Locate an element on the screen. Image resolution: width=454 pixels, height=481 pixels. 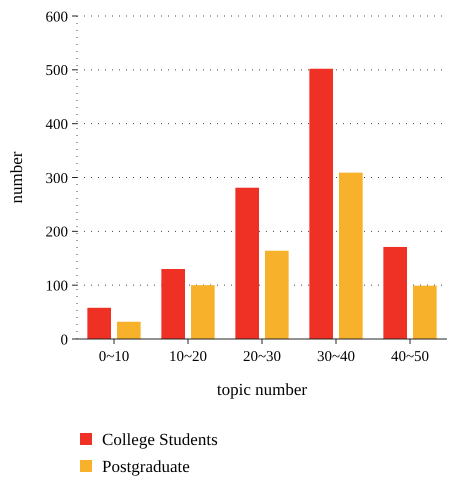
y-tick-label: 400 is located at coordinates (57, 124).